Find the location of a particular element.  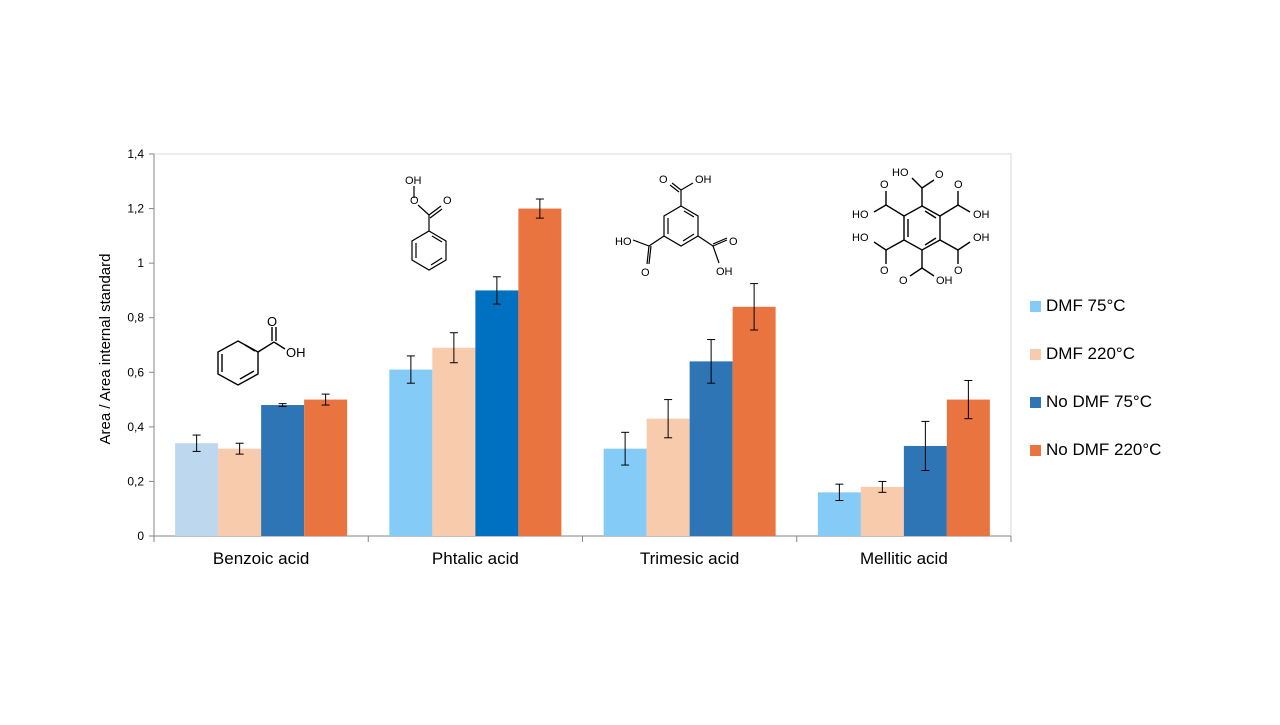

mellitic-oh-lr: OH is located at coordinates (981, 238).